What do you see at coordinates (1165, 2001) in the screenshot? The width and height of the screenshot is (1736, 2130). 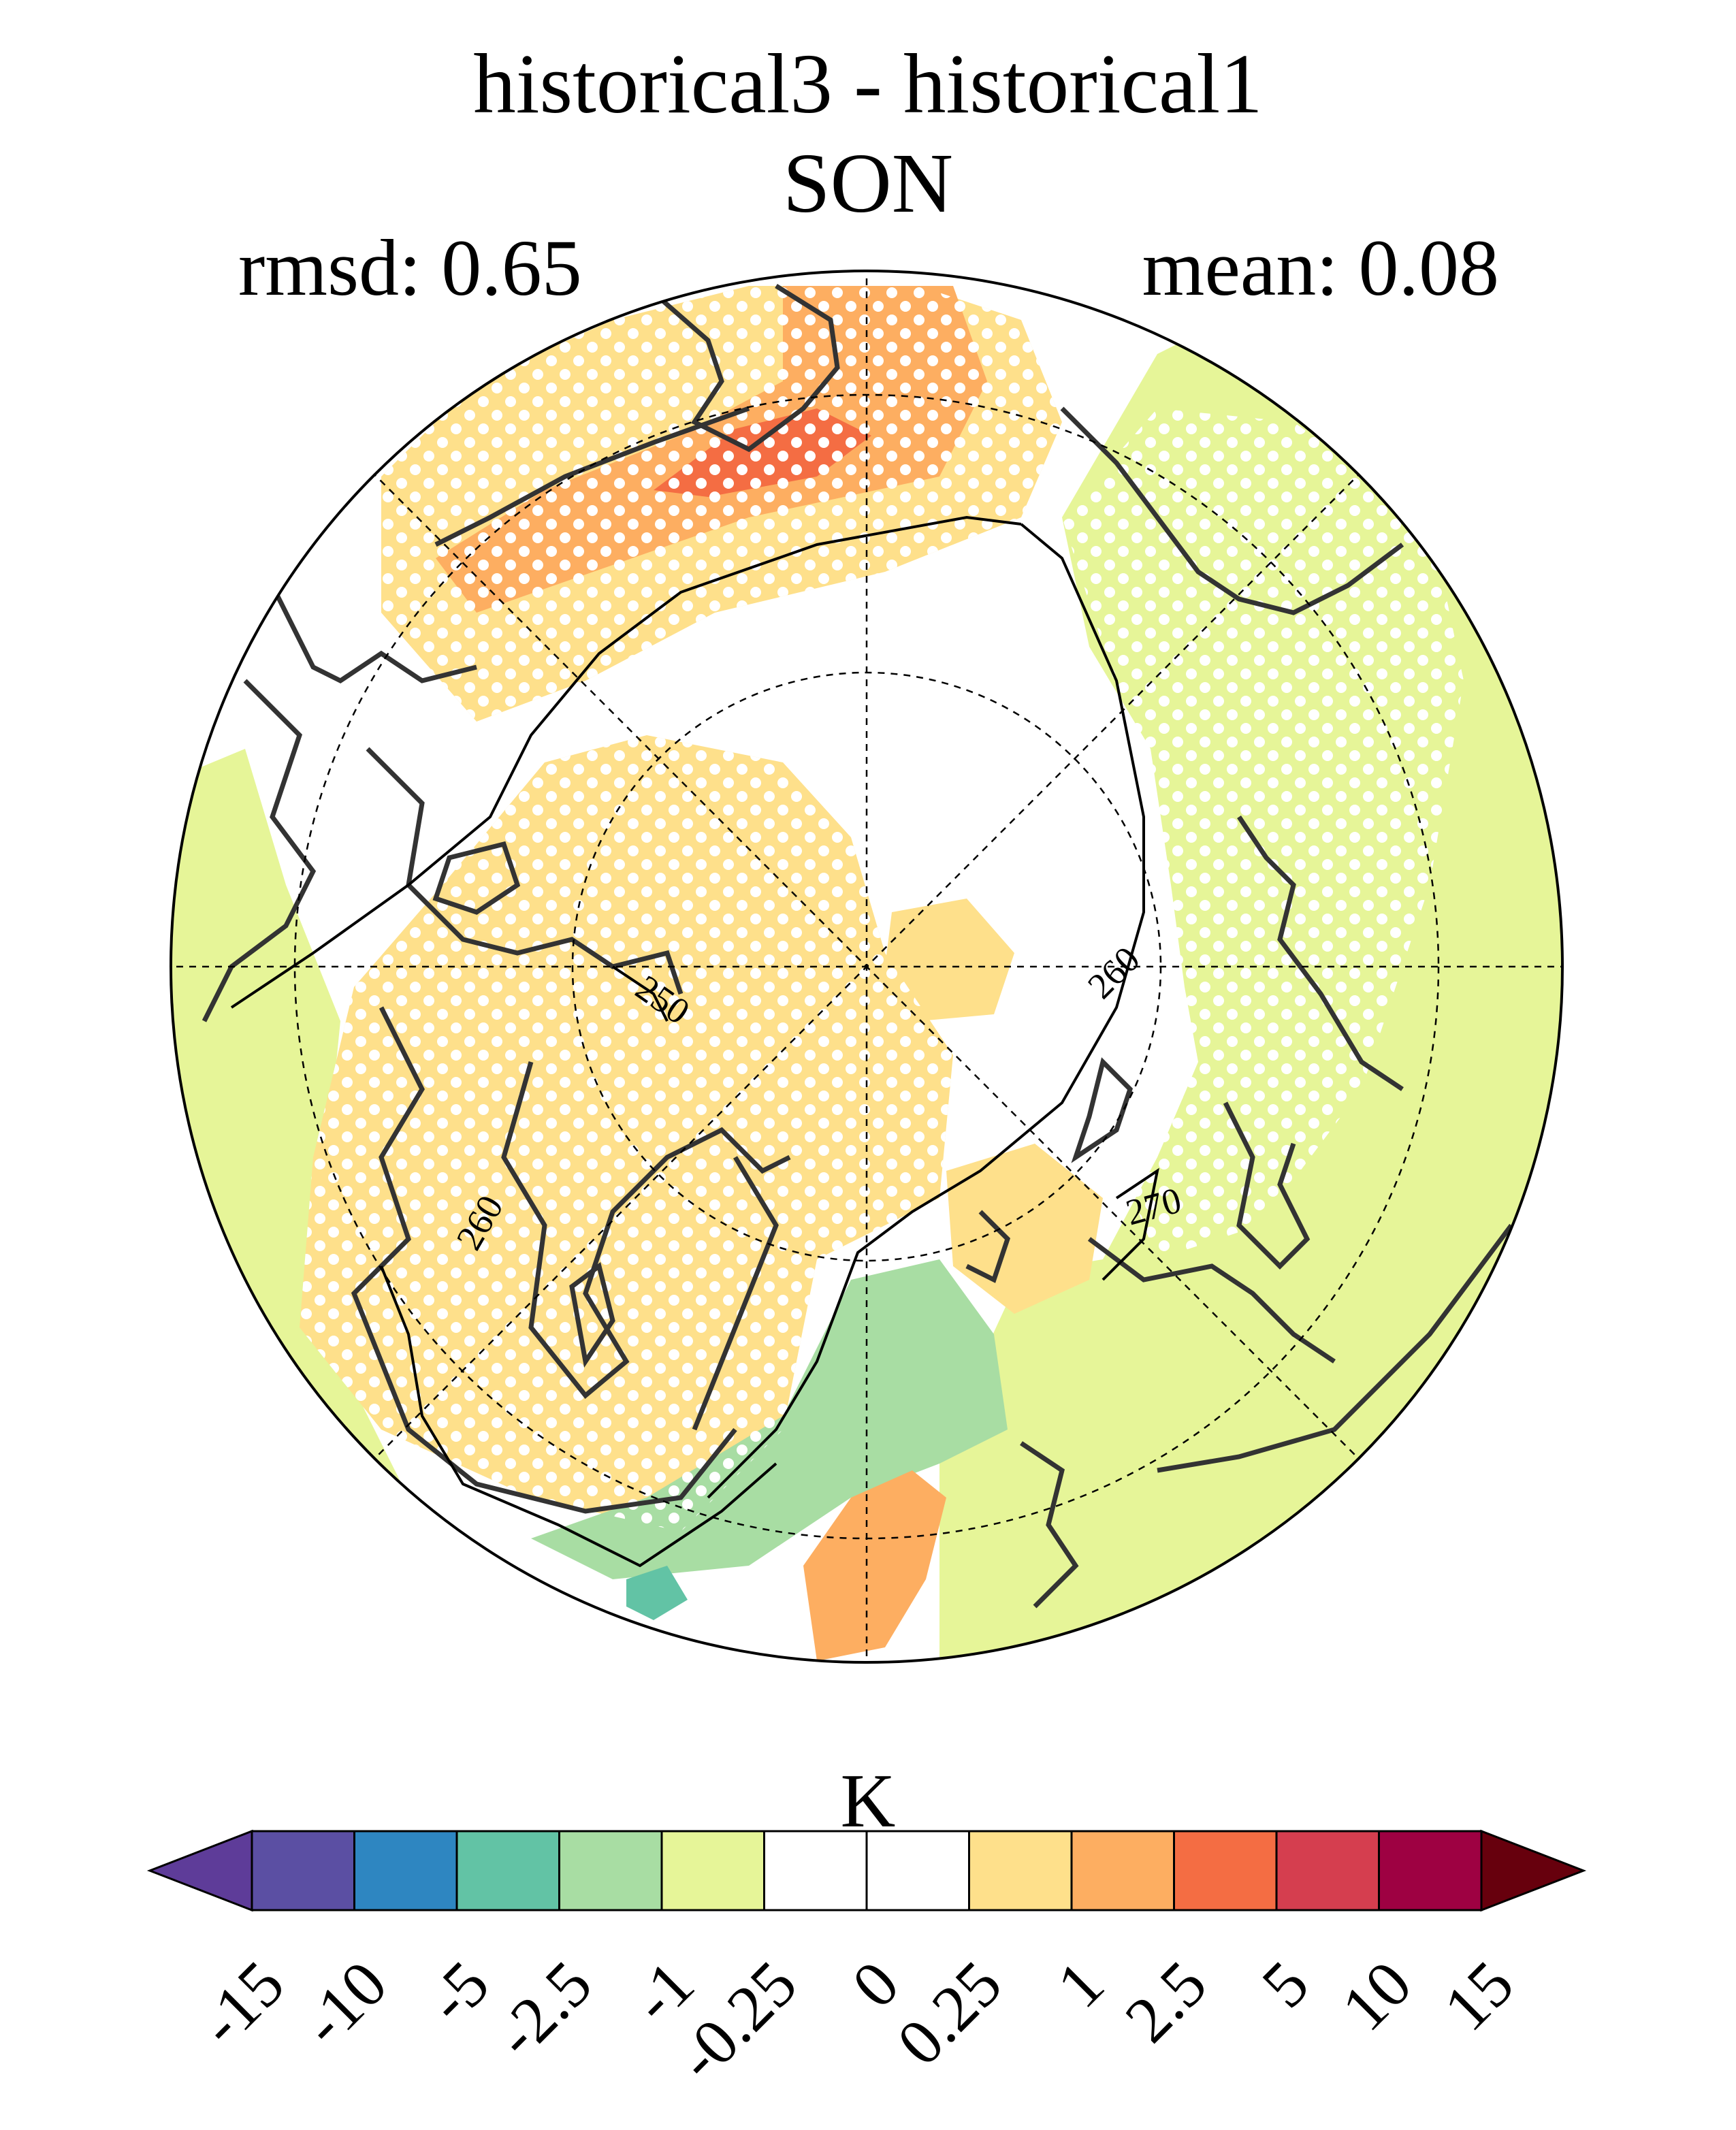 I see `colorbar-tick-label: 2.5` at bounding box center [1165, 2001].